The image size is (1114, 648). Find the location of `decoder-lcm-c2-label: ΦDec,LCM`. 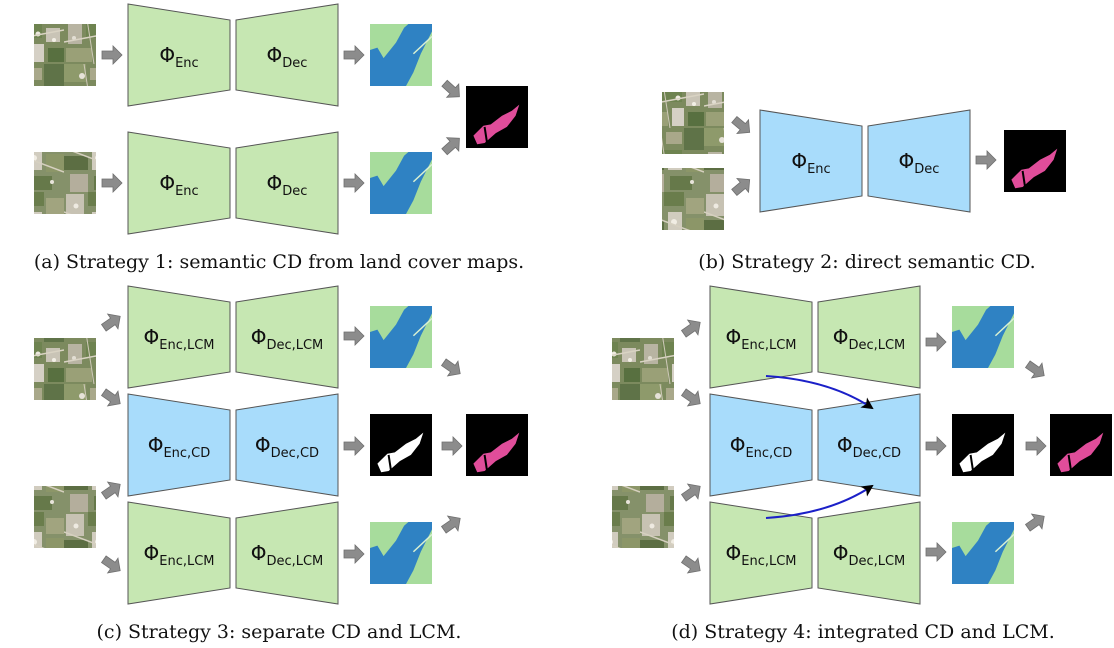

decoder-lcm-c2-label: ΦDec,LCM is located at coordinates (287, 555).